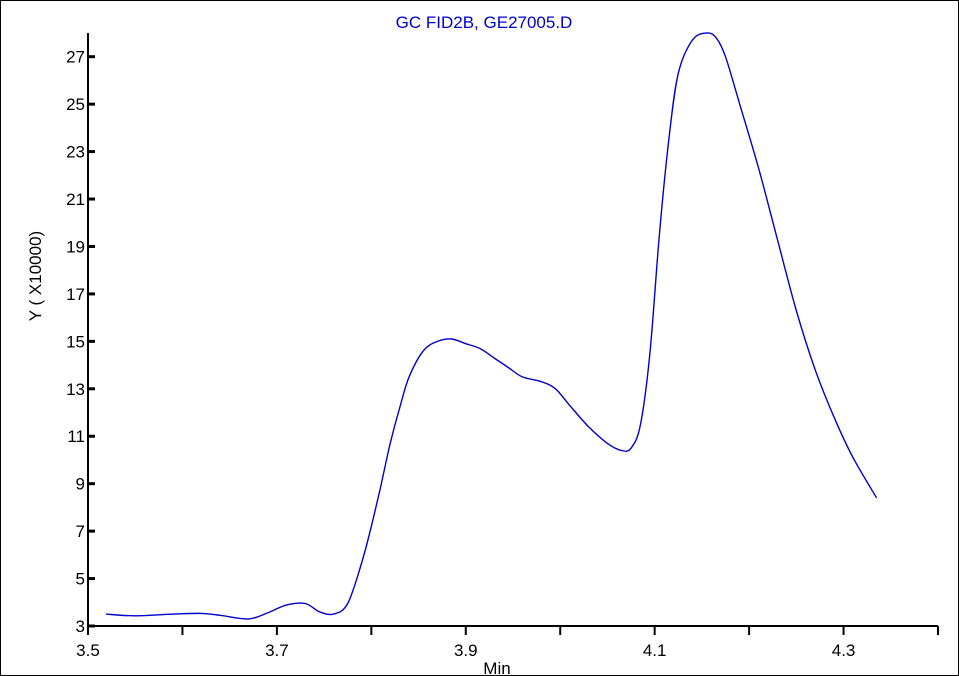  What do you see at coordinates (484, 22) in the screenshot?
I see `chart-title: GC FID2B, GE27005.D` at bounding box center [484, 22].